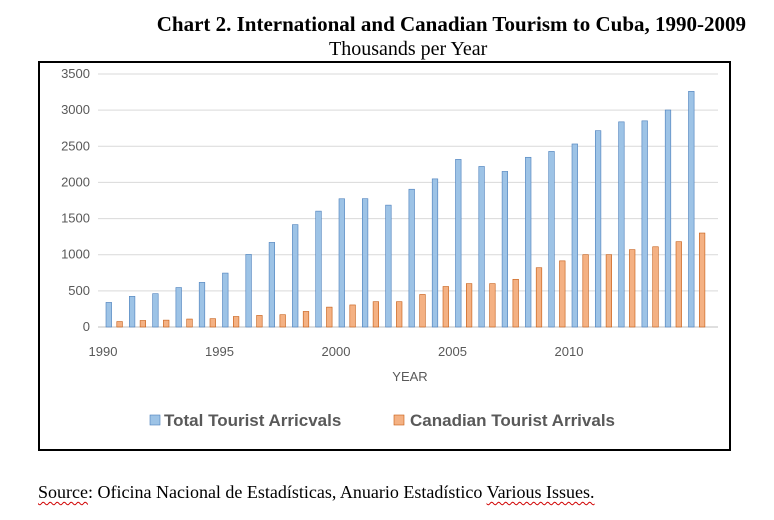 The image size is (774, 520). Describe the element at coordinates (252, 420) in the screenshot. I see `legend-label-total: Total Tourist Arricvals` at that location.